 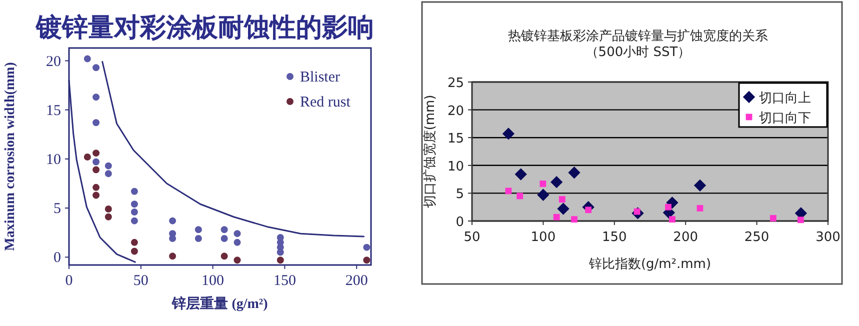 I want to click on x-tick-label: 300, so click(x=828, y=237).